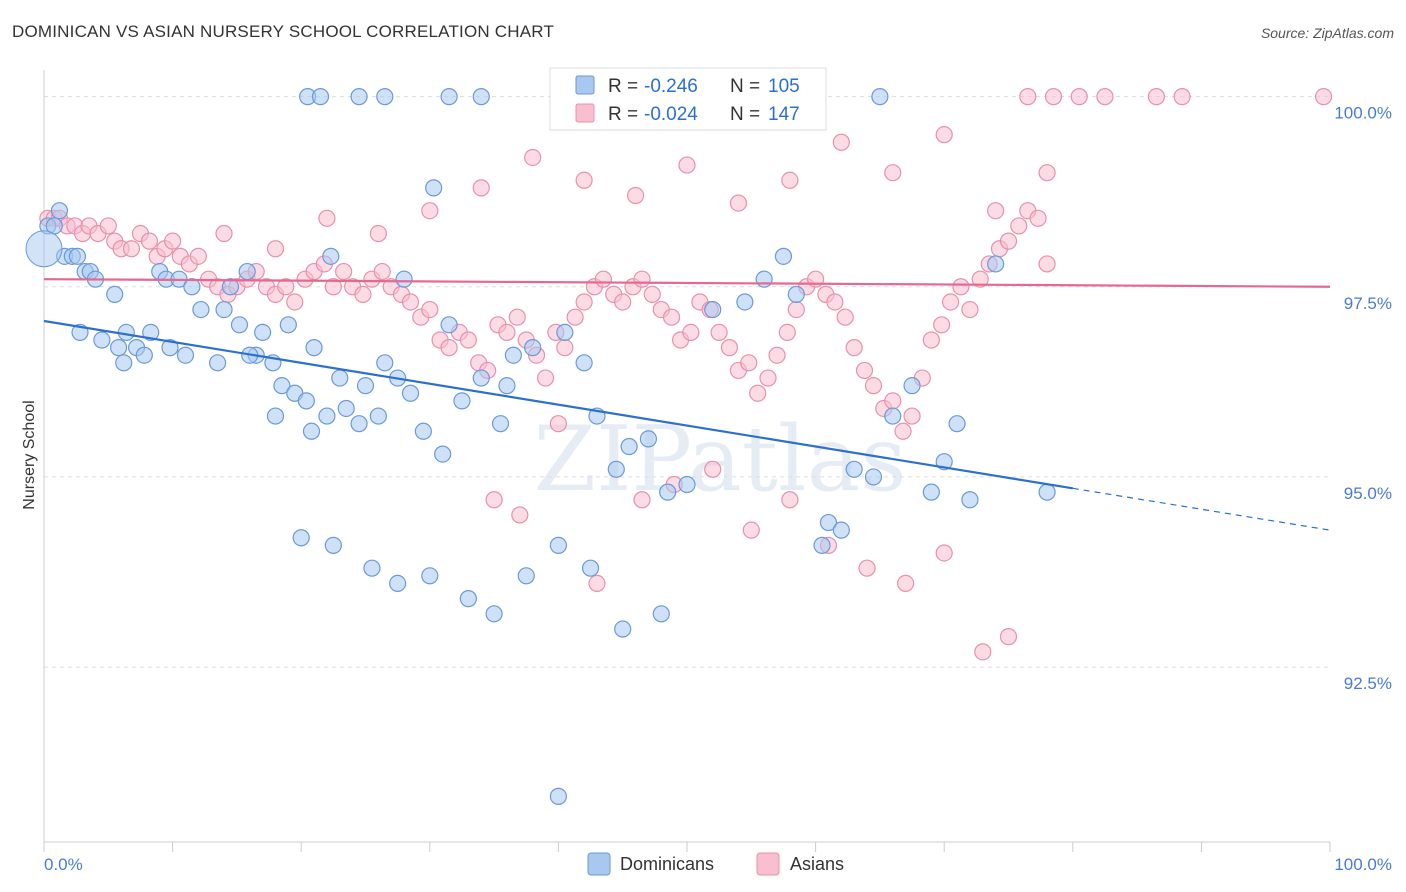  What do you see at coordinates (44, 249) in the screenshot?
I see `dominicans-point-large` at bounding box center [44, 249].